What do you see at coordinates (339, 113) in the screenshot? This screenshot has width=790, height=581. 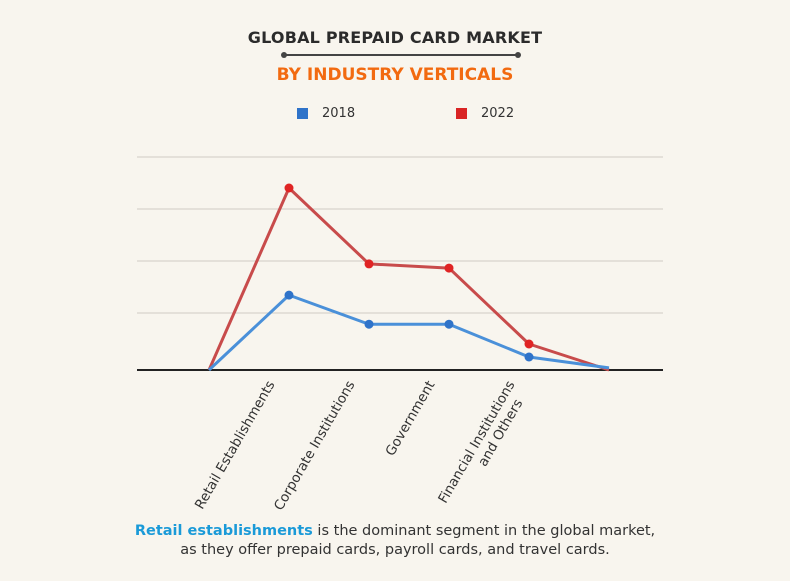 I see `legend-label: 2018` at bounding box center [339, 113].